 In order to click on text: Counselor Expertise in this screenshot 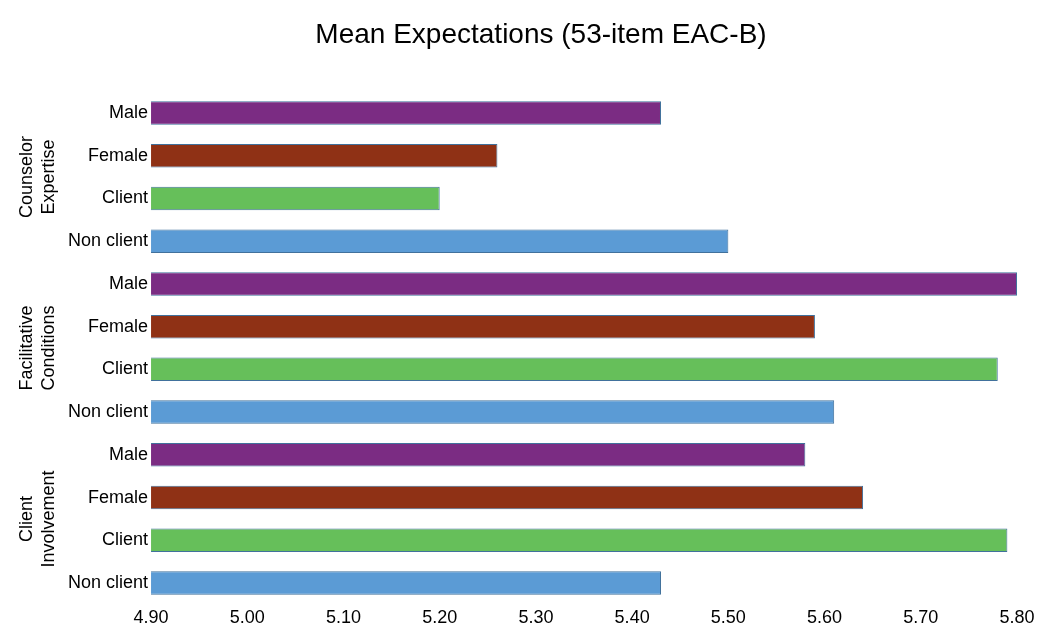, I will do `click(36, 177)`.